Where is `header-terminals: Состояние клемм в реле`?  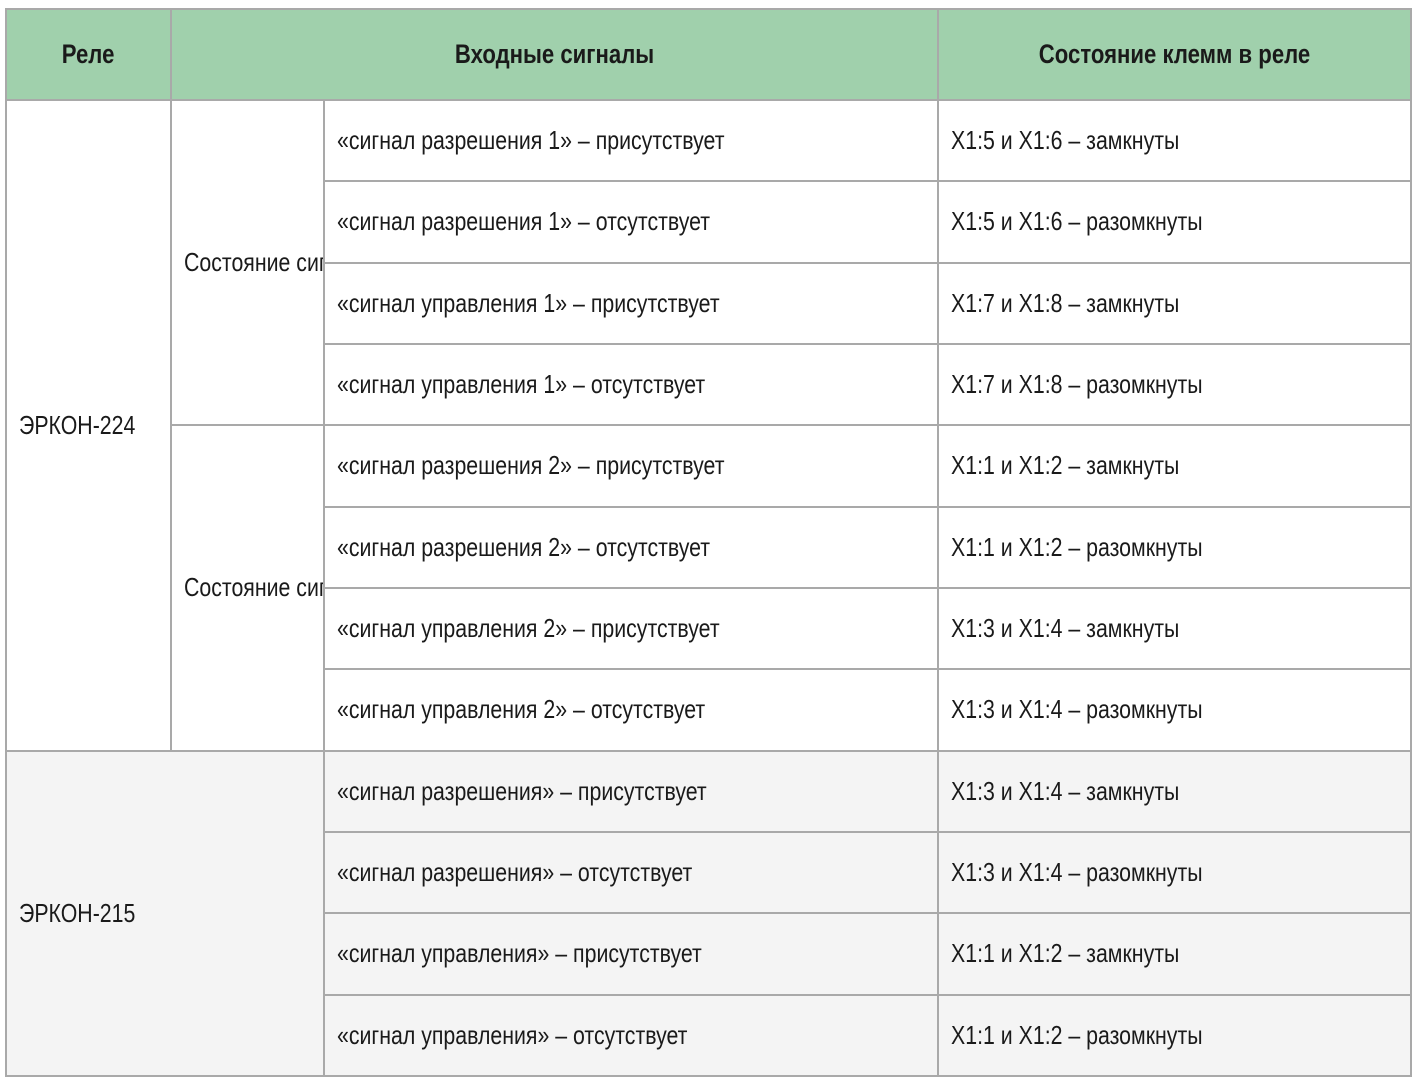
header-terminals: Состояние клемм в реле is located at coordinates (1175, 54).